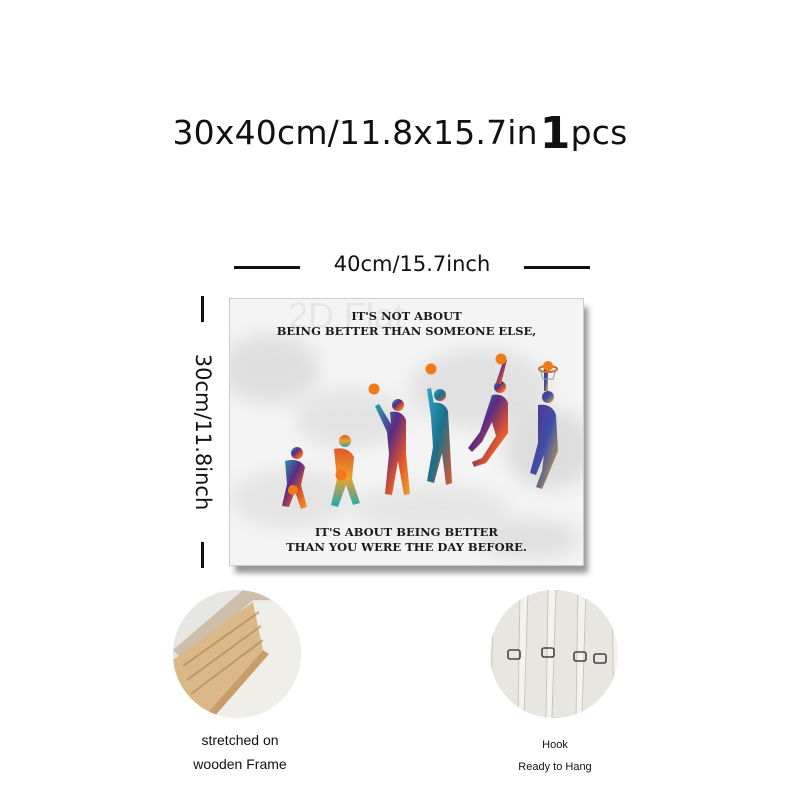  I want to click on smoke-background, so click(406, 446).